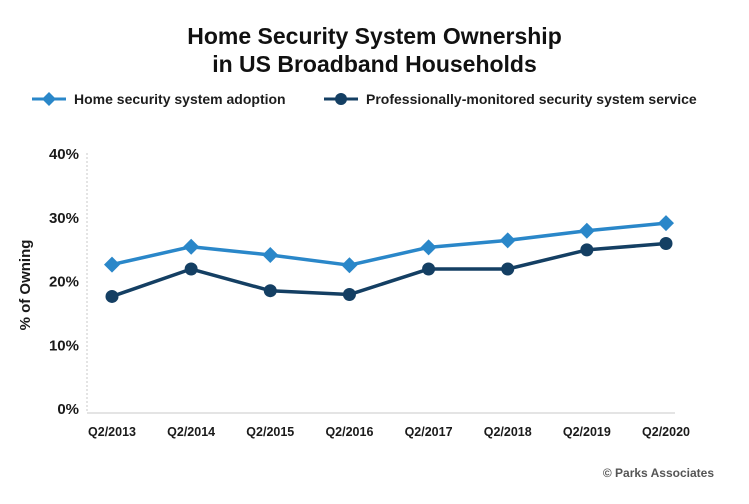 Image resolution: width=749 pixels, height=504 pixels. What do you see at coordinates (64, 218) in the screenshot?
I see `y-tick-label: 30%` at bounding box center [64, 218].